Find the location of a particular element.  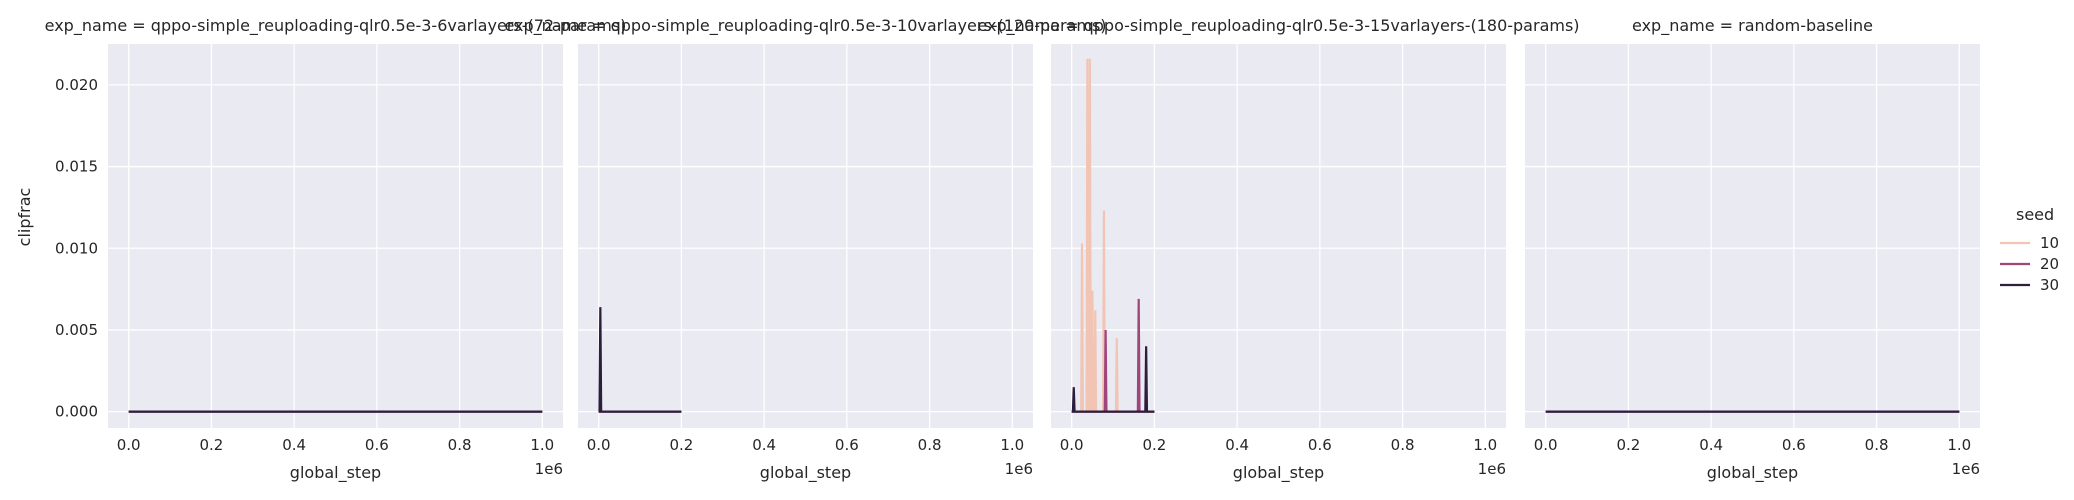

y-tick-label: 0.005 is located at coordinates (76, 330).